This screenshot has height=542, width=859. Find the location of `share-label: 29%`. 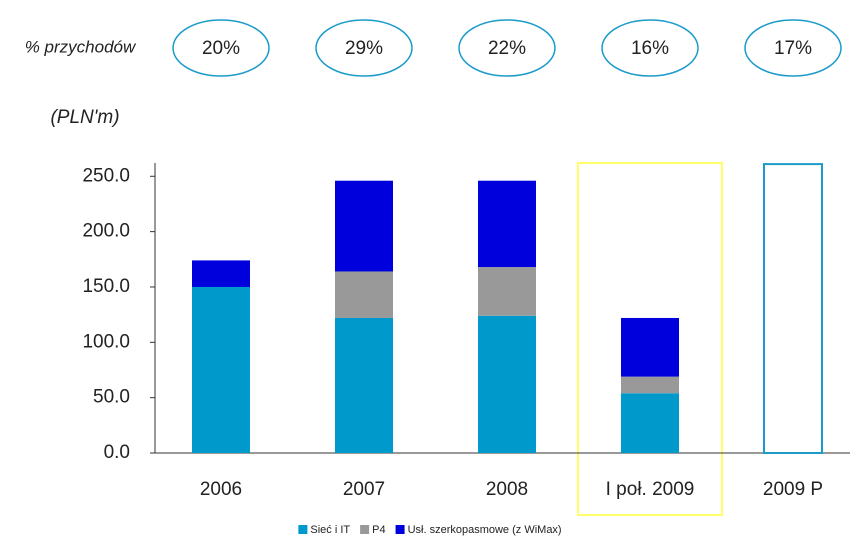

share-label: 29% is located at coordinates (364, 48).